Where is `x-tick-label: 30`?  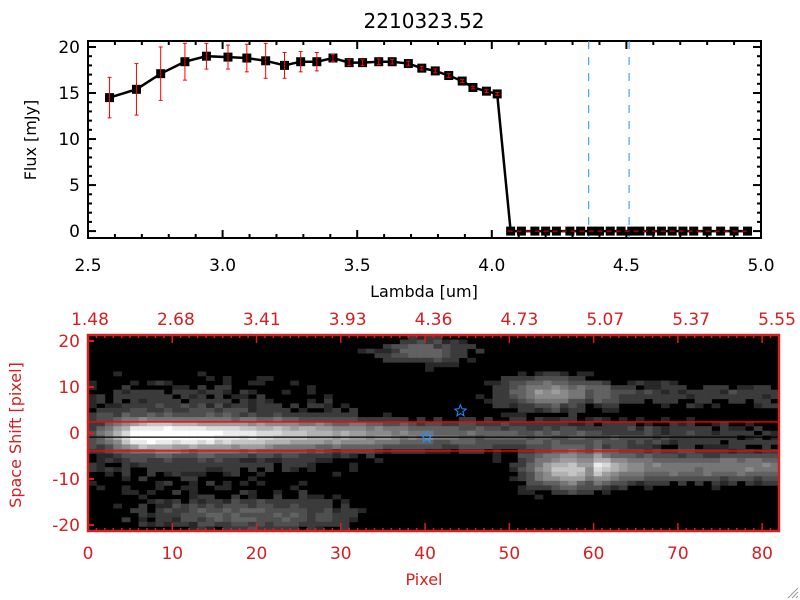
x-tick-label: 30 is located at coordinates (341, 554).